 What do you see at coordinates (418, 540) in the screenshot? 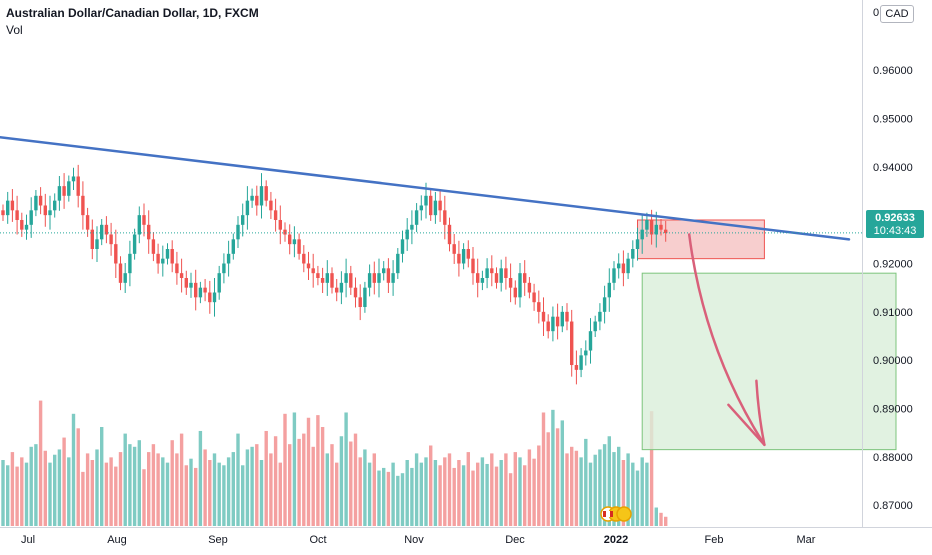
I see `time-axis: Jul Aug Sep Oct Nov Dec 2022 Feb Mar` at bounding box center [418, 540].